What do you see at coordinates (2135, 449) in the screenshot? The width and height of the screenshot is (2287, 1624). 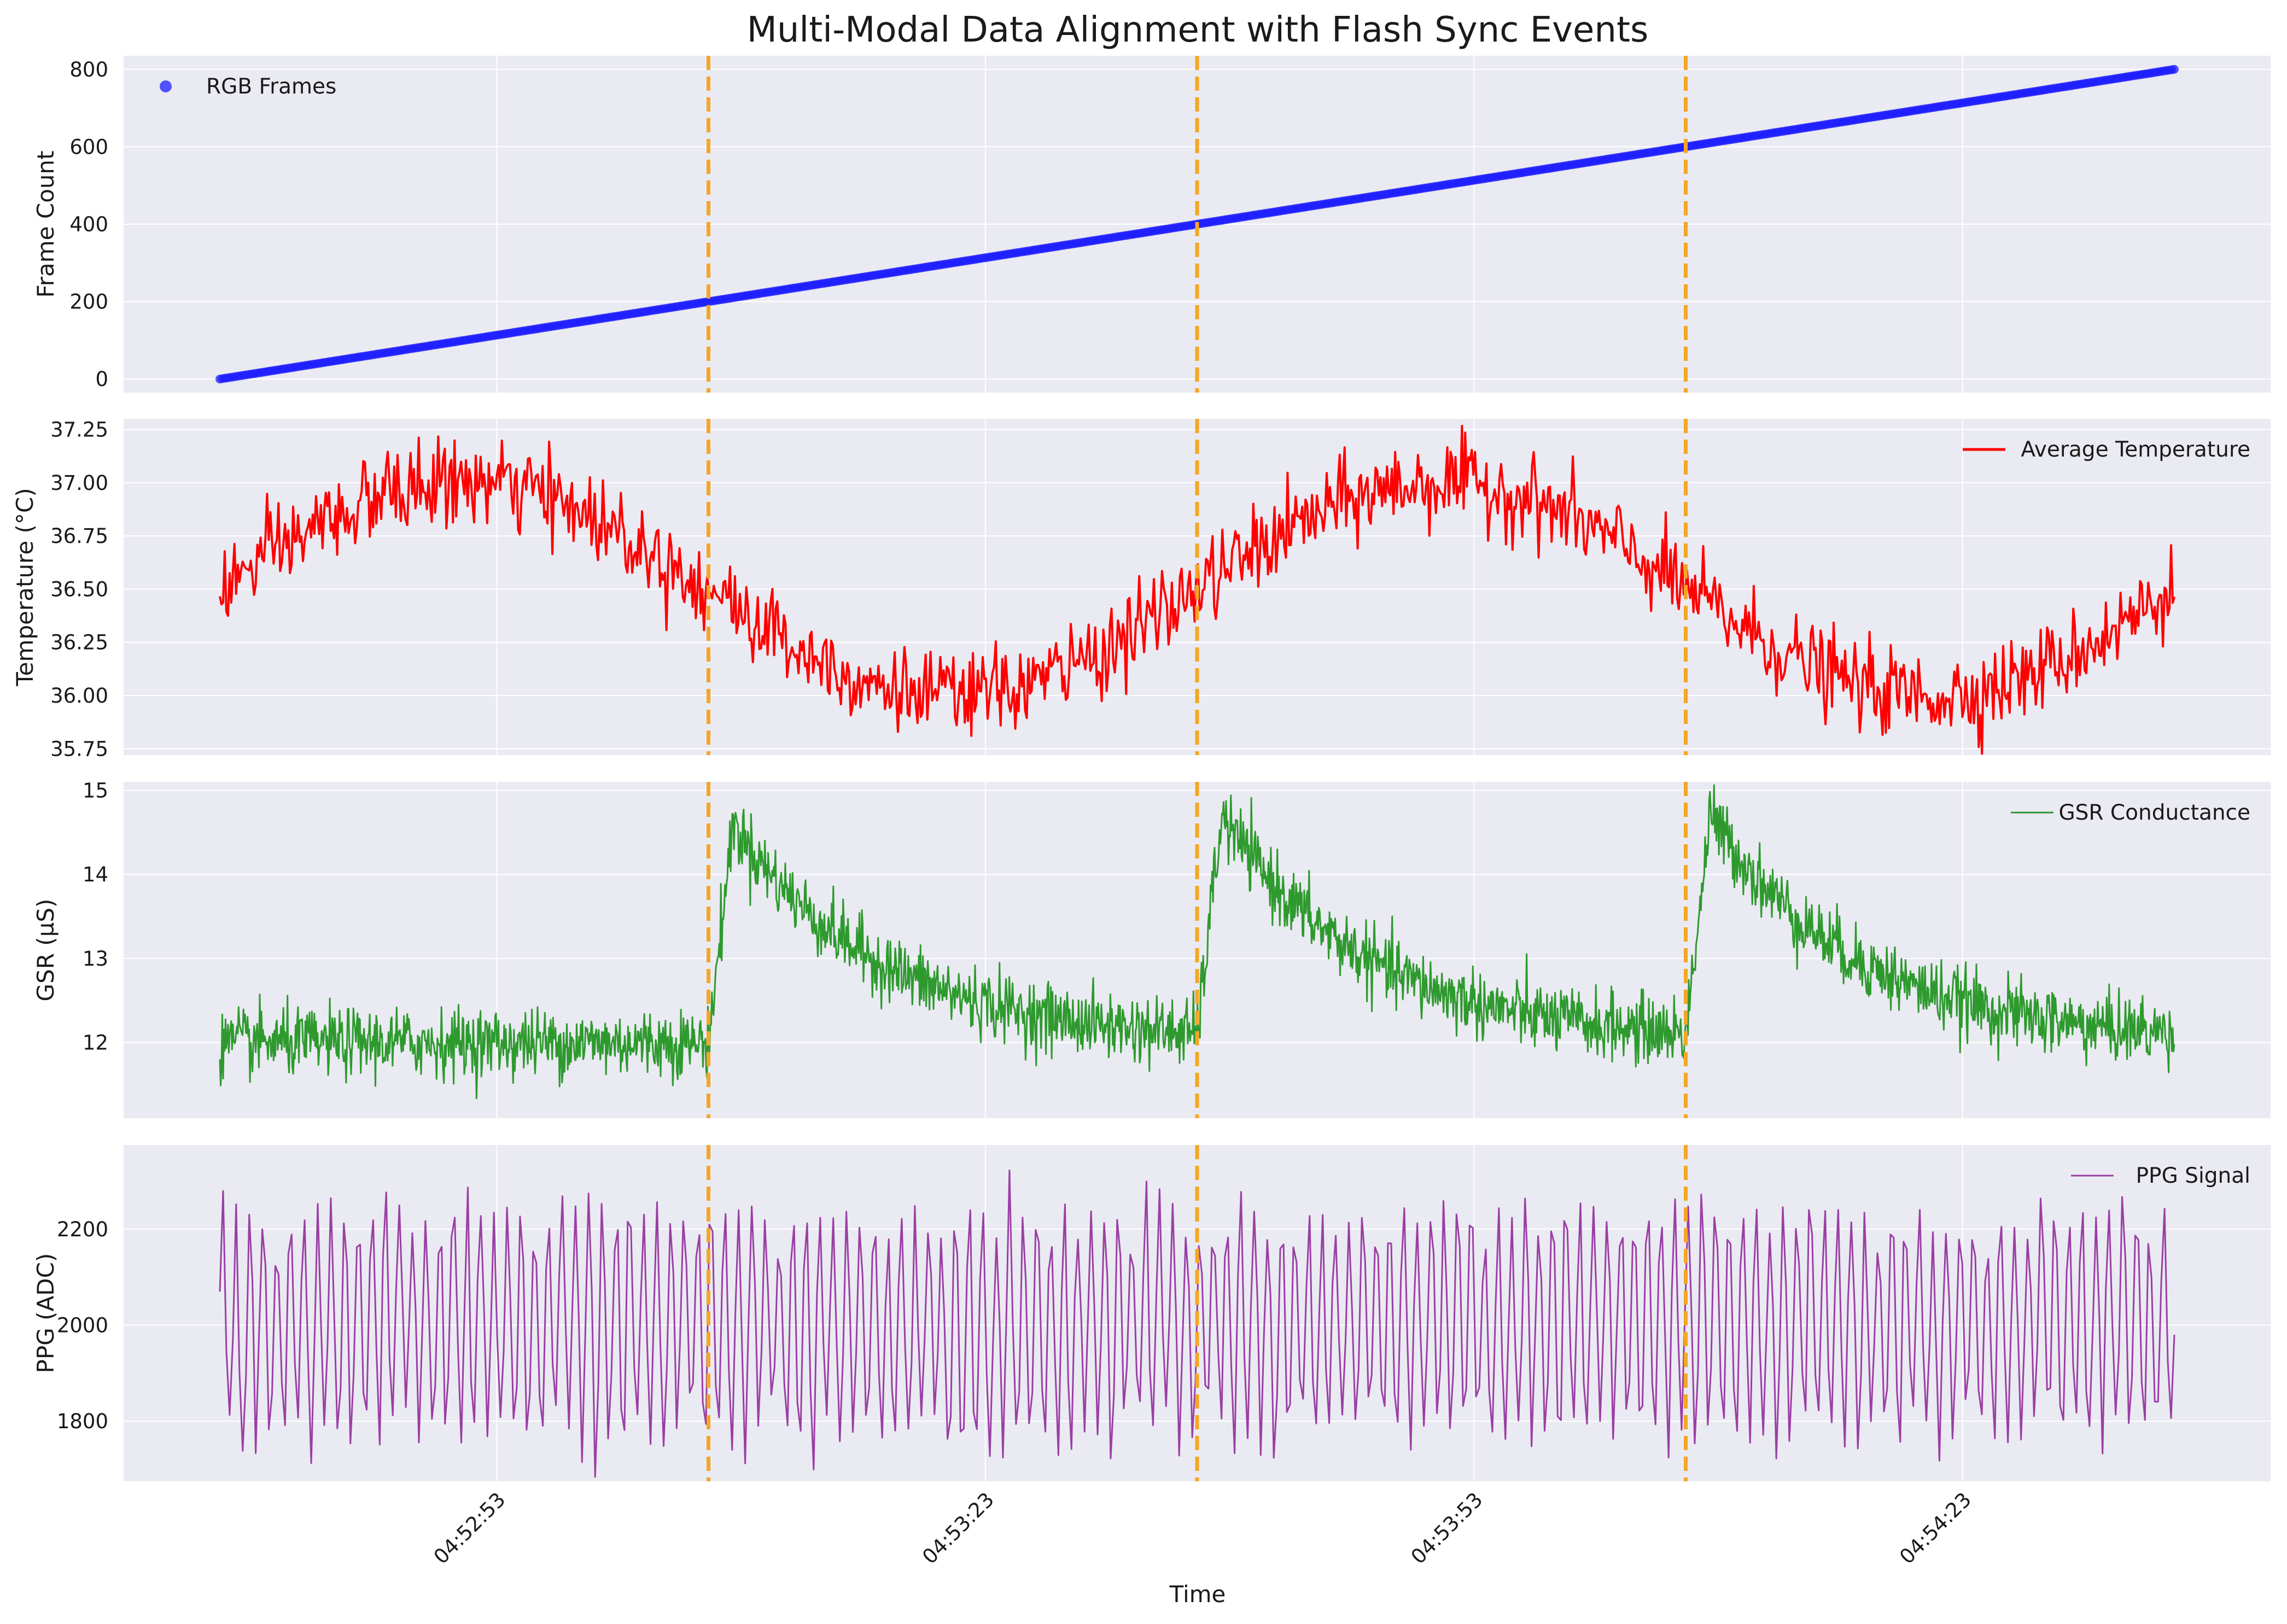 I see `legend-label: Average Temperature` at bounding box center [2135, 449].